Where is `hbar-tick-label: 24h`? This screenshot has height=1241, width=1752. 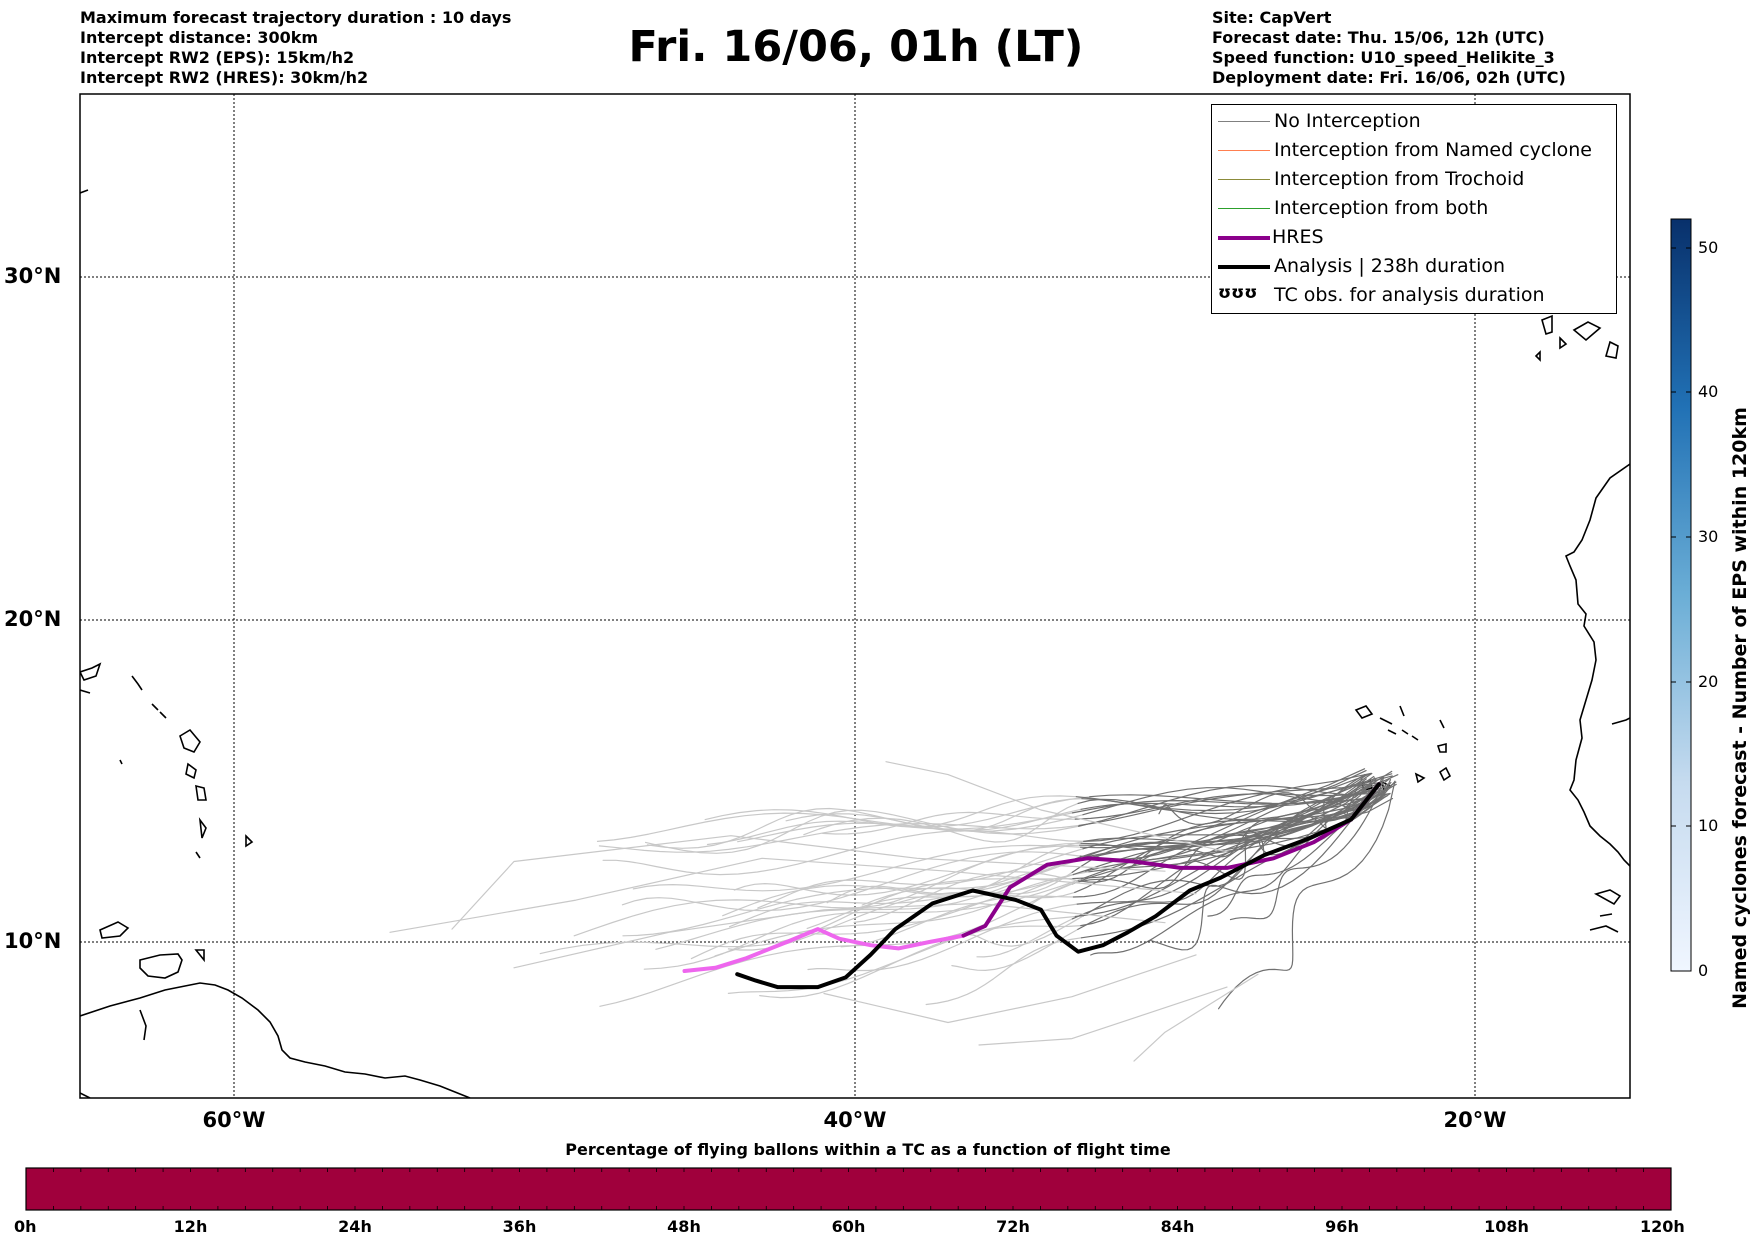 hbar-tick-label: 24h is located at coordinates (355, 1226).